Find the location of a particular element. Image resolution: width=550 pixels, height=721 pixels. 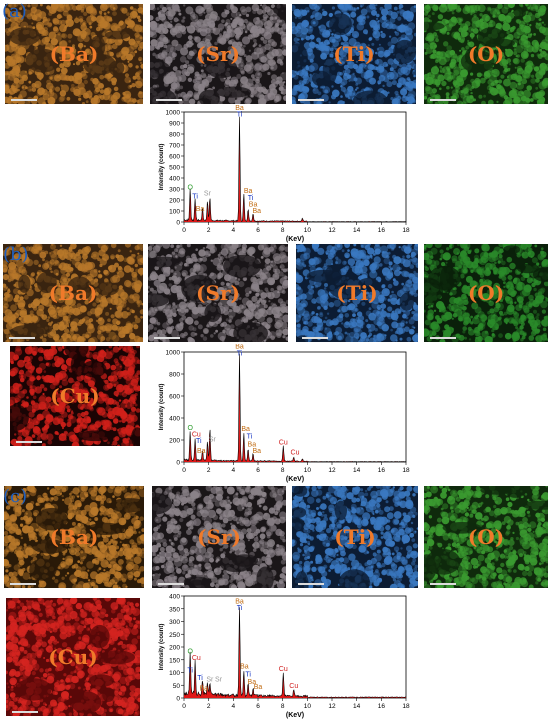

map-a-o: (O) is located at coordinates (486, 54).